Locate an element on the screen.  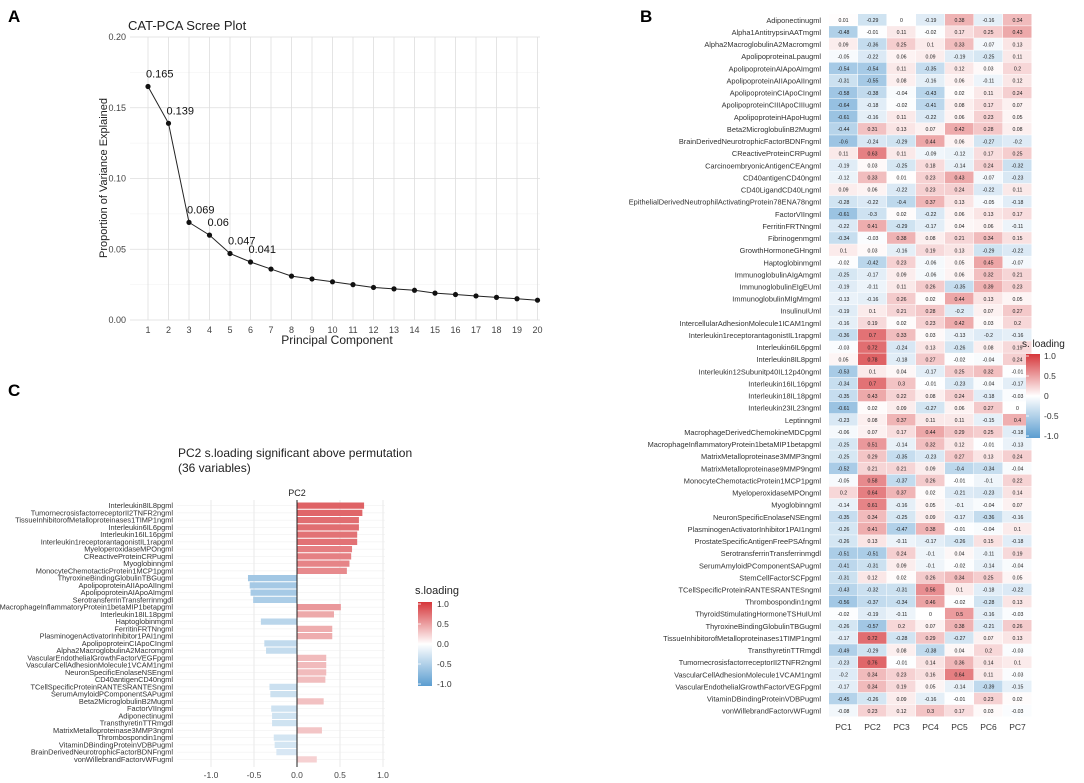
panel-b-cell-value: -0.61 is located at coordinates (844, 409).